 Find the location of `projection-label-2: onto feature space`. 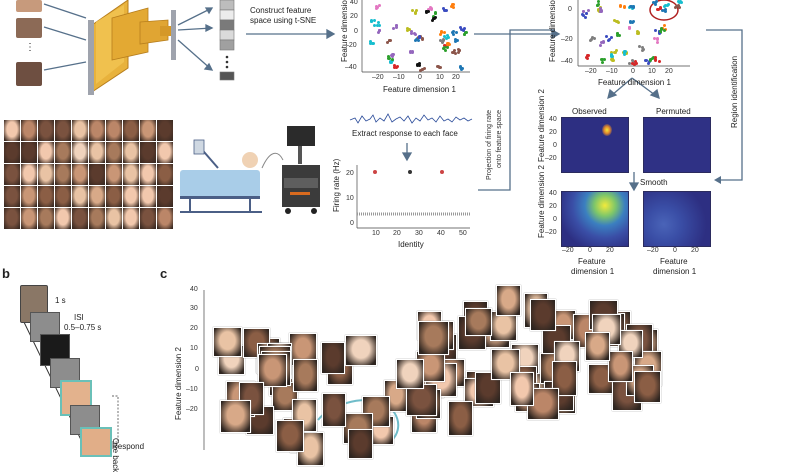

projection-label-2: onto feature space is located at coordinates (499, 139).